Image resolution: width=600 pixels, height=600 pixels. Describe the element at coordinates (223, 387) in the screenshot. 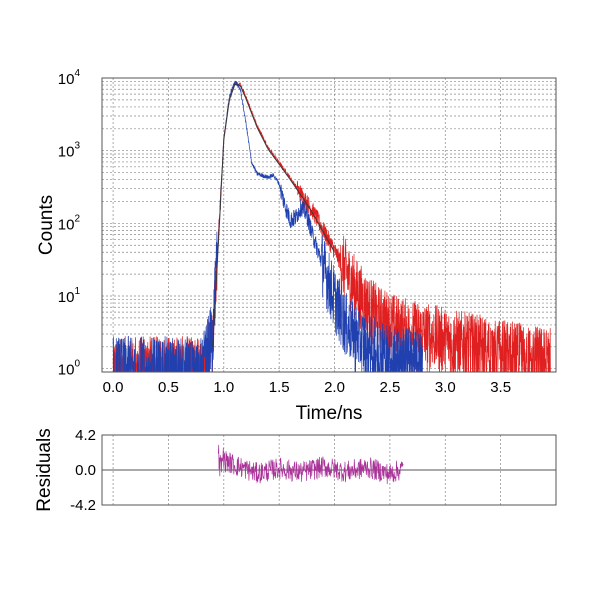

I see `x-tick-label: 1.0` at that location.